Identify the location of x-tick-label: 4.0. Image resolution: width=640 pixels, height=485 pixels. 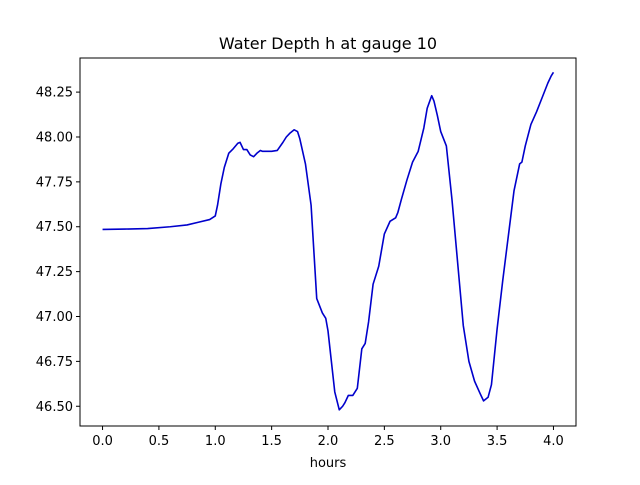
(553, 441).